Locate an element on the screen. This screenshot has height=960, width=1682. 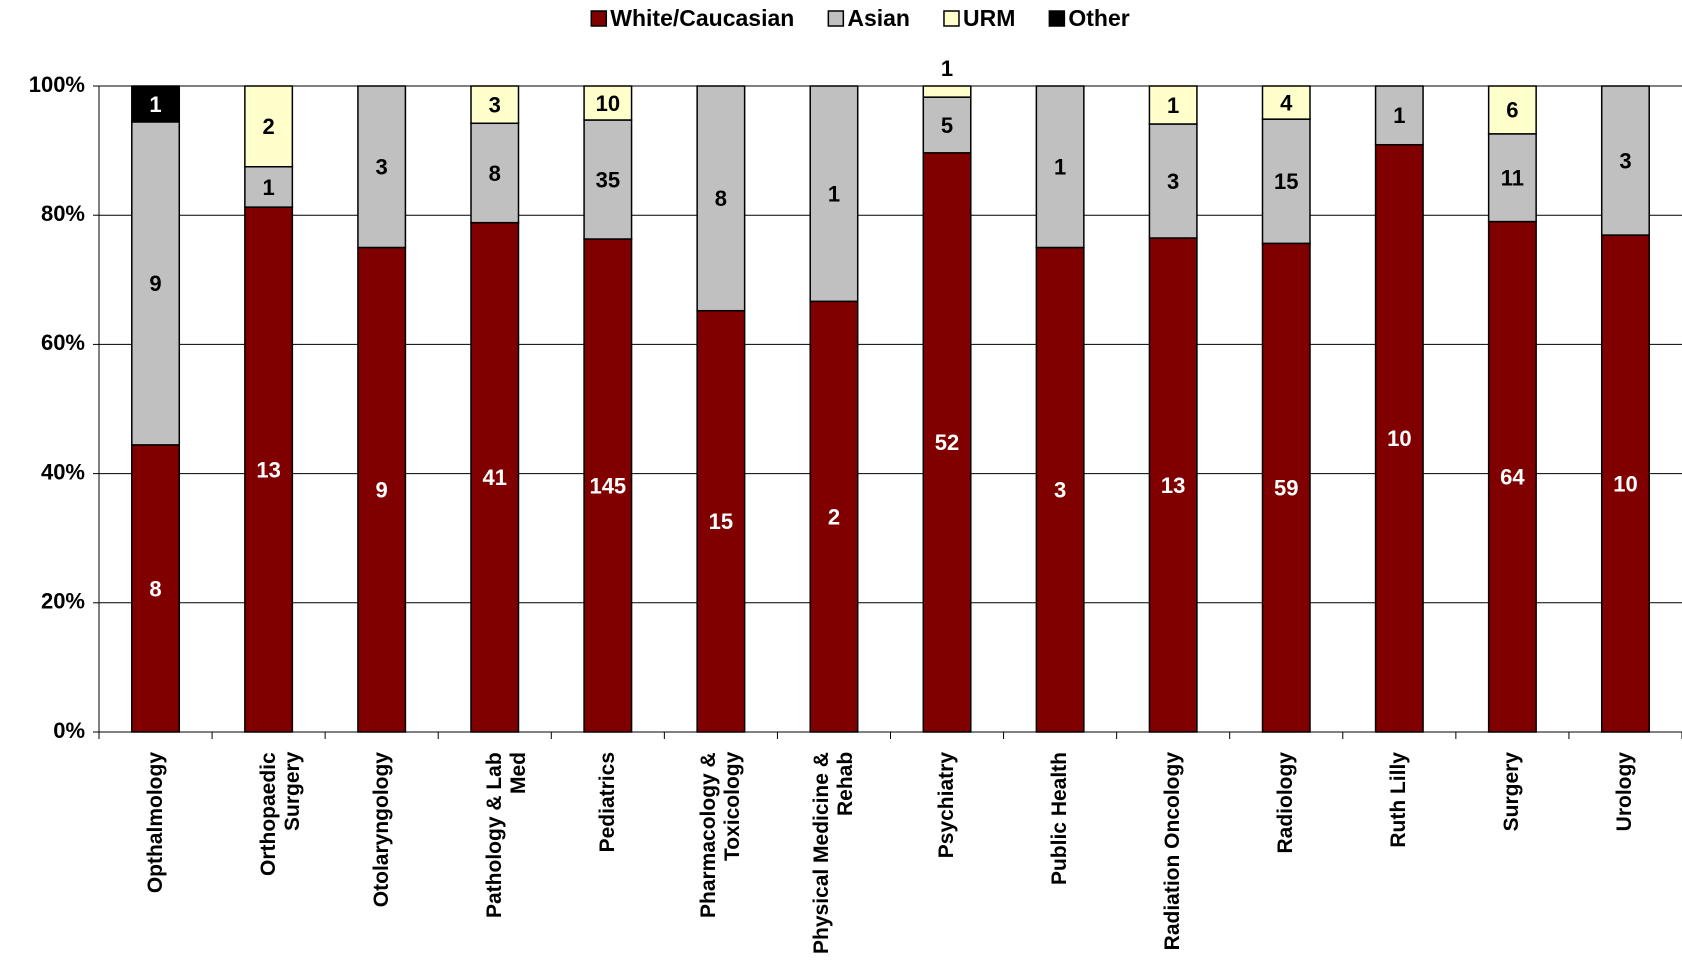
y-tick-label: 80% is located at coordinates (63, 213).